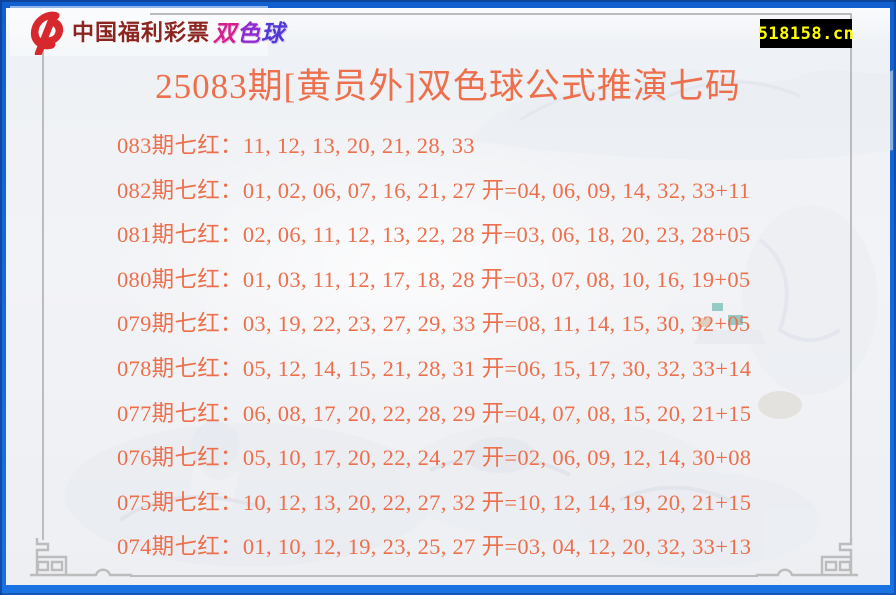 The image size is (896, 595). What do you see at coordinates (47, 33) in the screenshot?
I see `china-welfare-lottery-logo-icon` at bounding box center [47, 33].